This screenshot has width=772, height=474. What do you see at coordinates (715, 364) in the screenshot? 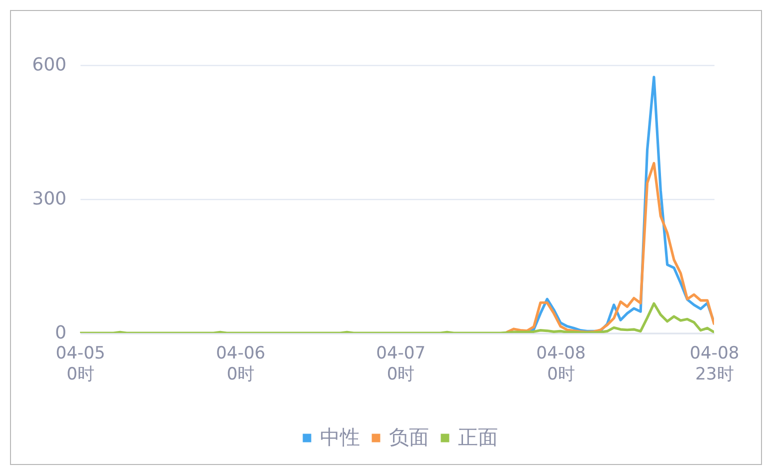
I see `x-tick-label: 04-08 23时` at bounding box center [715, 364].